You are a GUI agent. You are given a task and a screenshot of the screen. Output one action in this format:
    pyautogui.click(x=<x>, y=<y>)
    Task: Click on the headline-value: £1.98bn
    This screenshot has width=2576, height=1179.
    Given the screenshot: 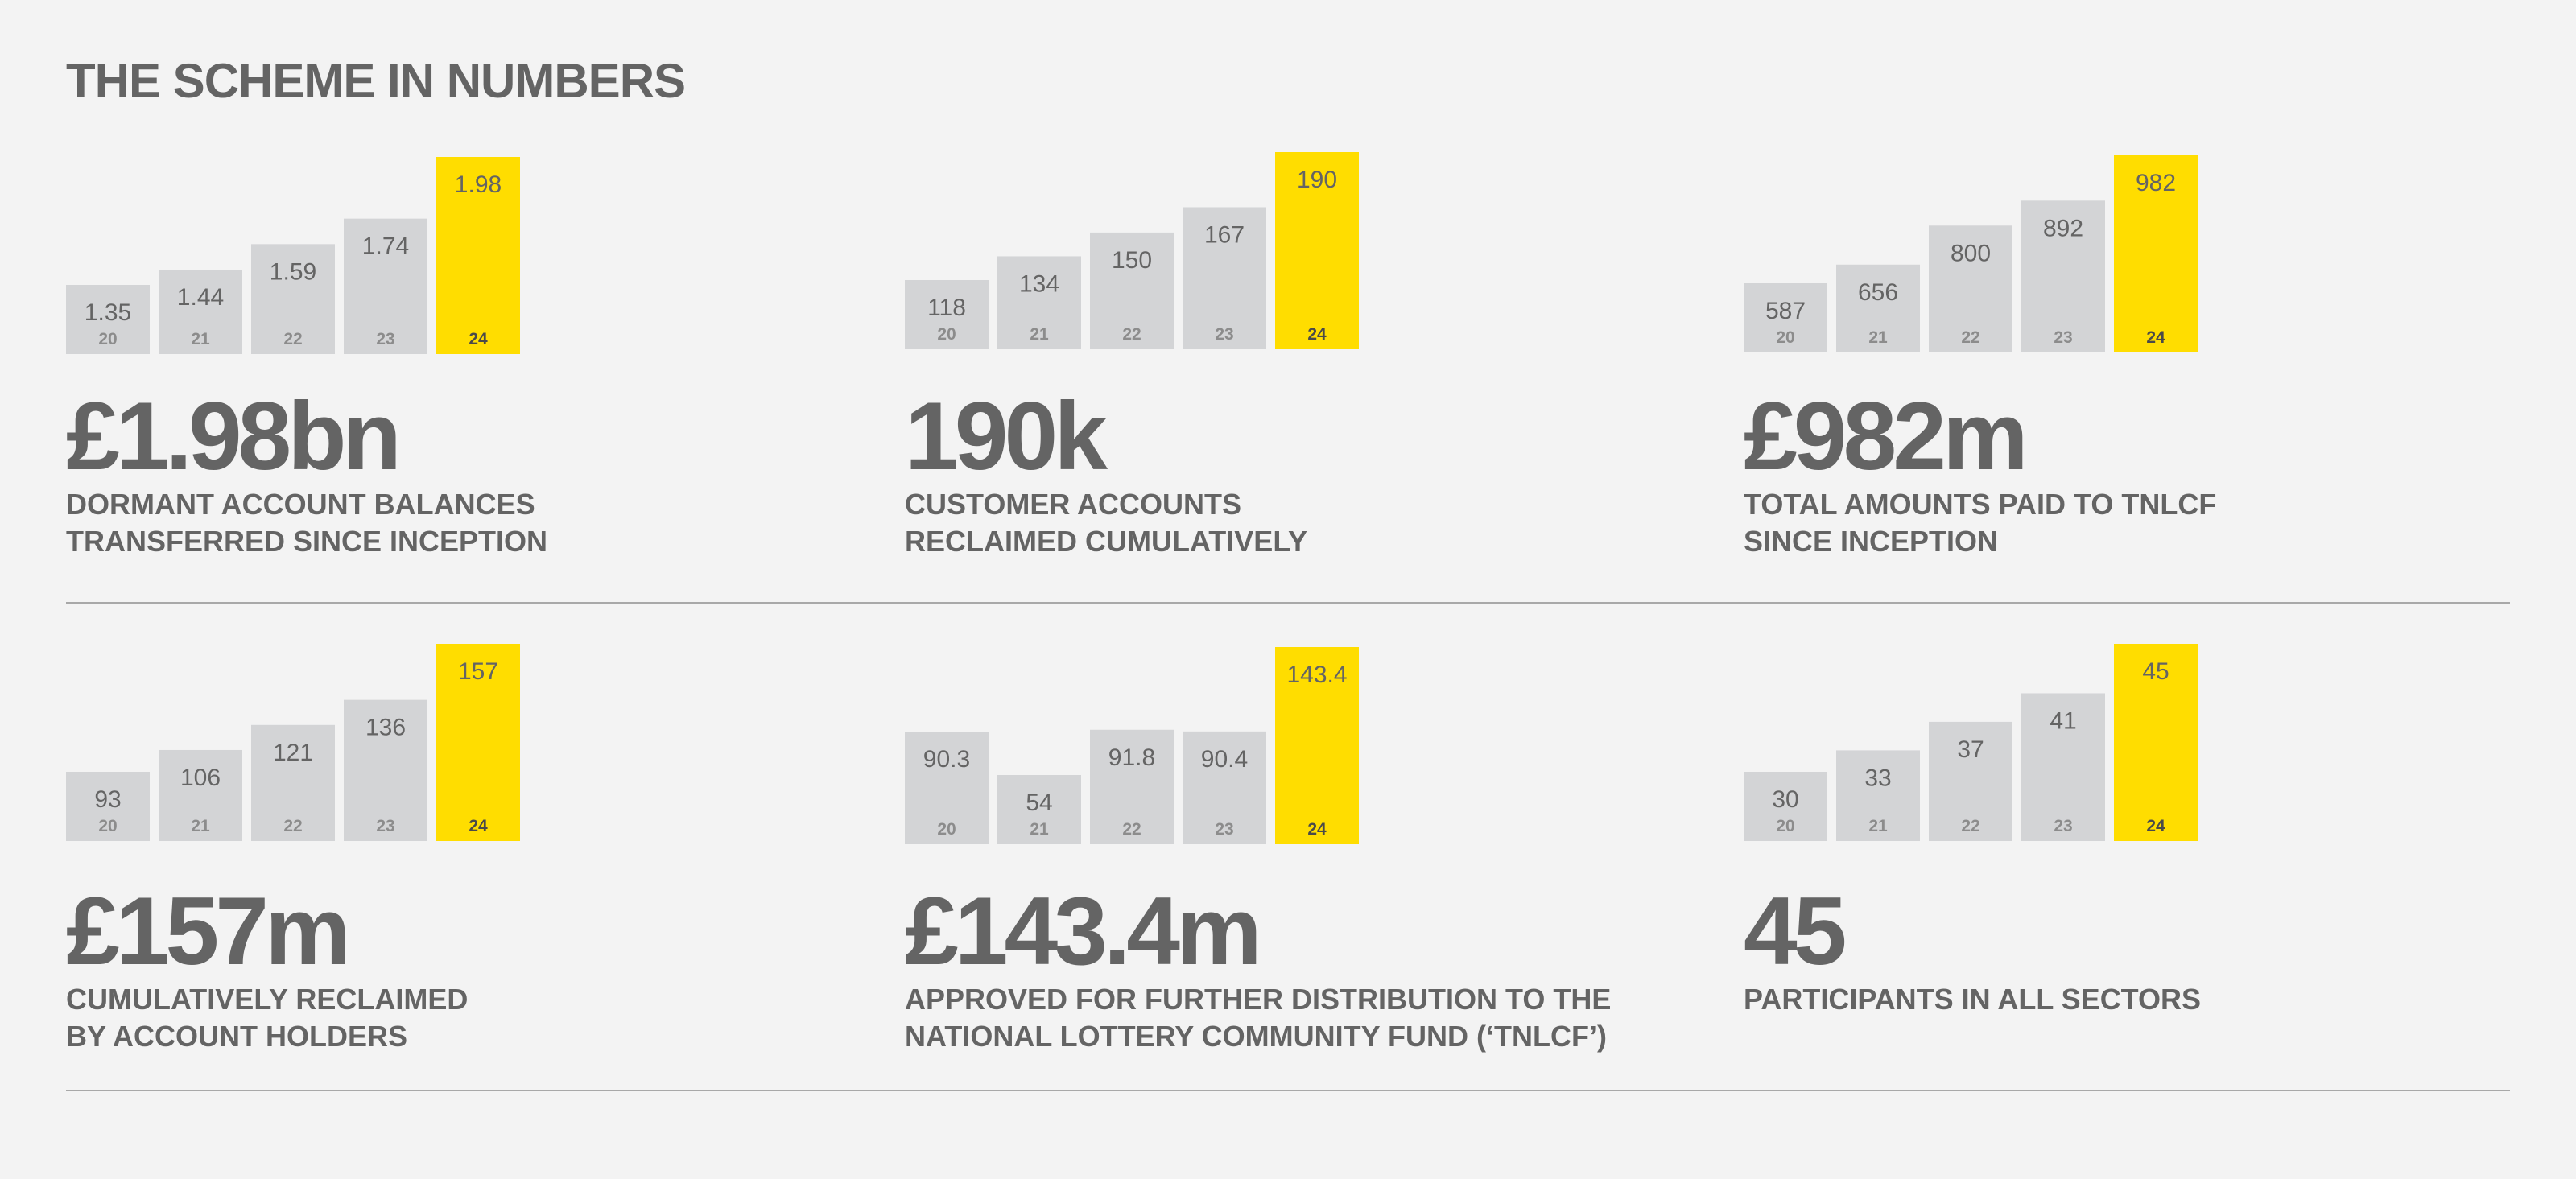 What is the action you would take?
    pyautogui.click(x=234, y=436)
    